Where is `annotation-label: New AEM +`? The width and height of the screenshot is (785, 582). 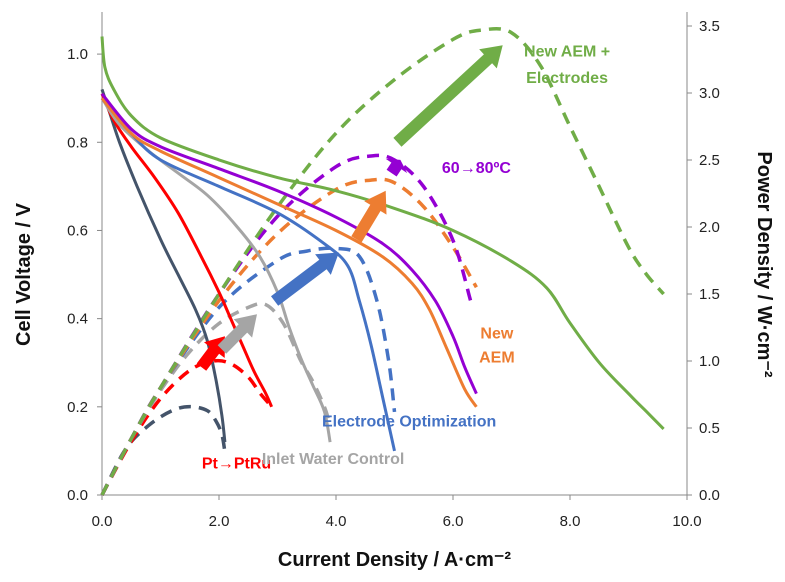 annotation-label: New AEM + is located at coordinates (567, 51).